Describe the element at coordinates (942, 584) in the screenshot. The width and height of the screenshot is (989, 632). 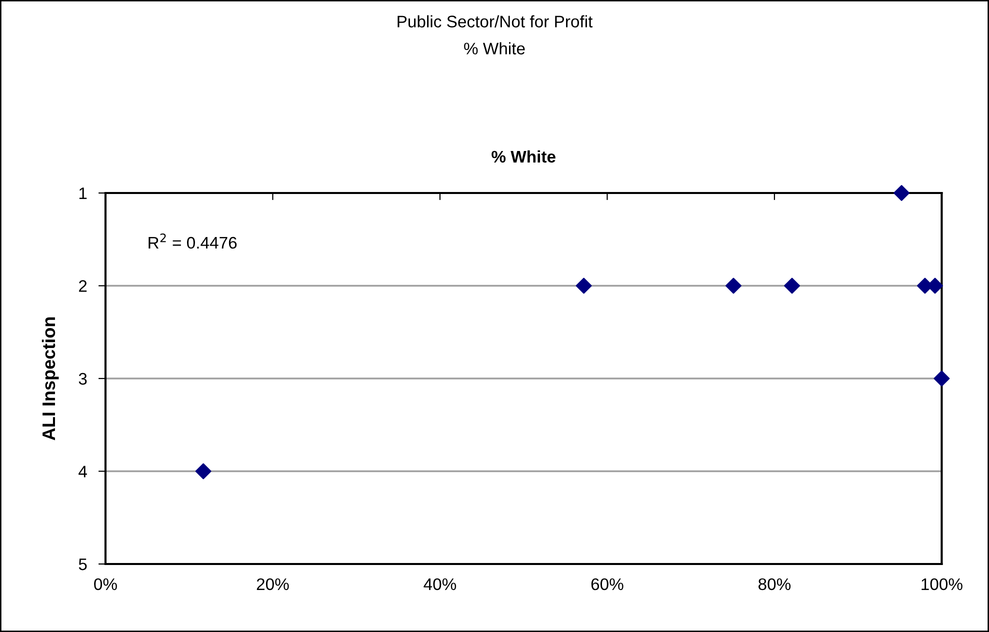
I see `x-tick-label: 100%` at that location.